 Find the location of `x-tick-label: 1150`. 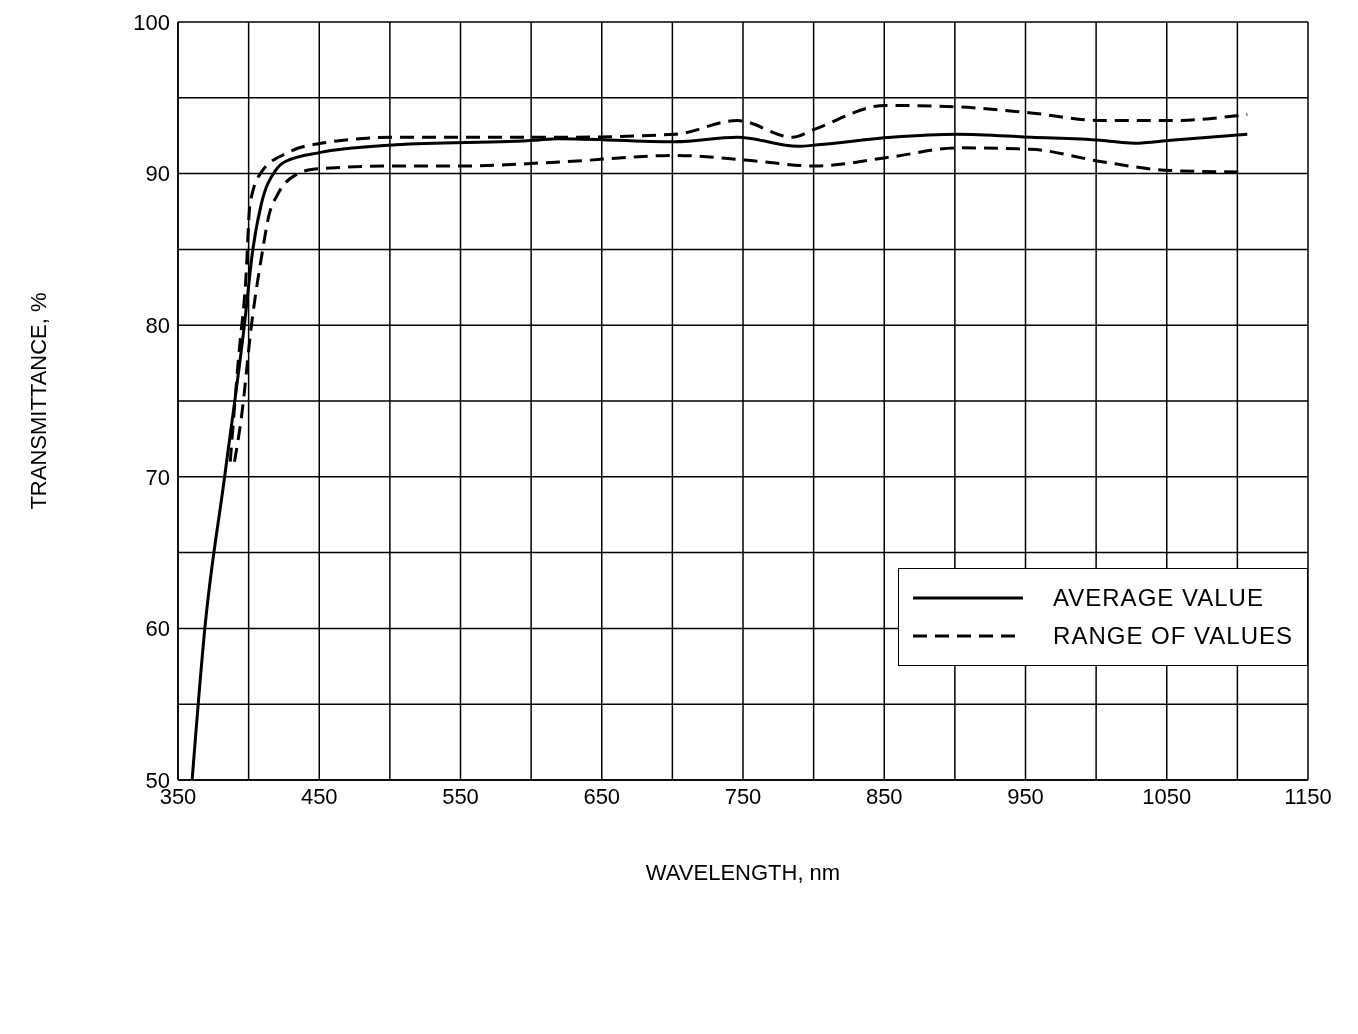

x-tick-label: 1150 is located at coordinates (1308, 796).